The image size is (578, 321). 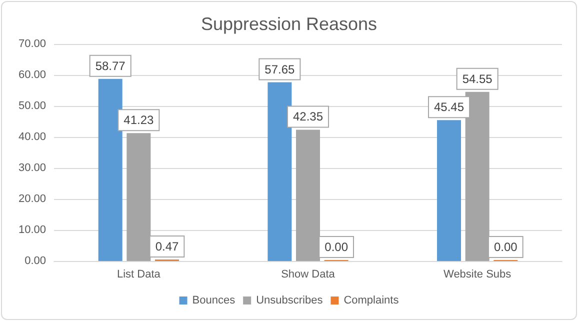 What do you see at coordinates (110, 65) in the screenshot?
I see `data-label: 58.77` at bounding box center [110, 65].